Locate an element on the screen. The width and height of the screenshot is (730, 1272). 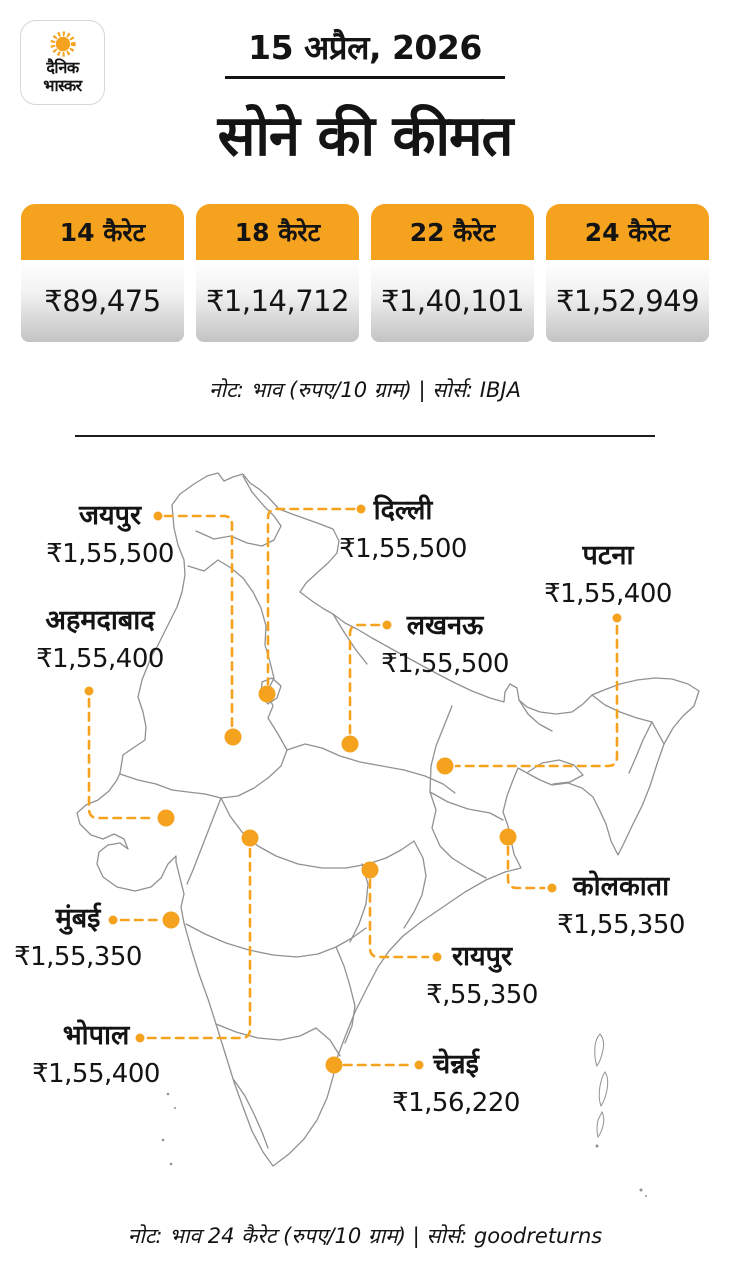
bhopal-label-dot is located at coordinates (140, 1038).